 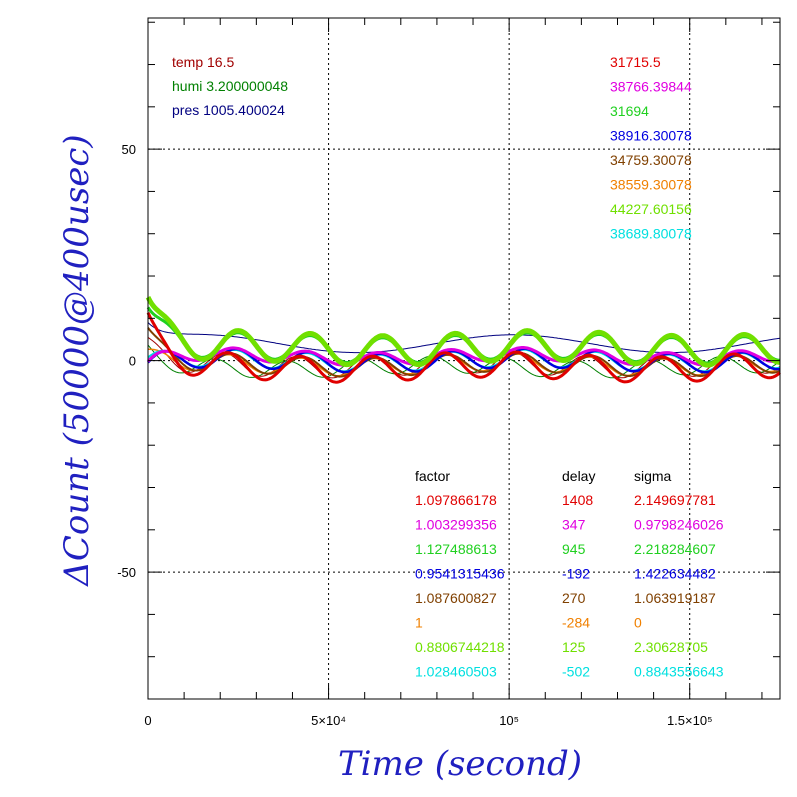 I want to click on table-cell-delay: 270, so click(x=574, y=598).